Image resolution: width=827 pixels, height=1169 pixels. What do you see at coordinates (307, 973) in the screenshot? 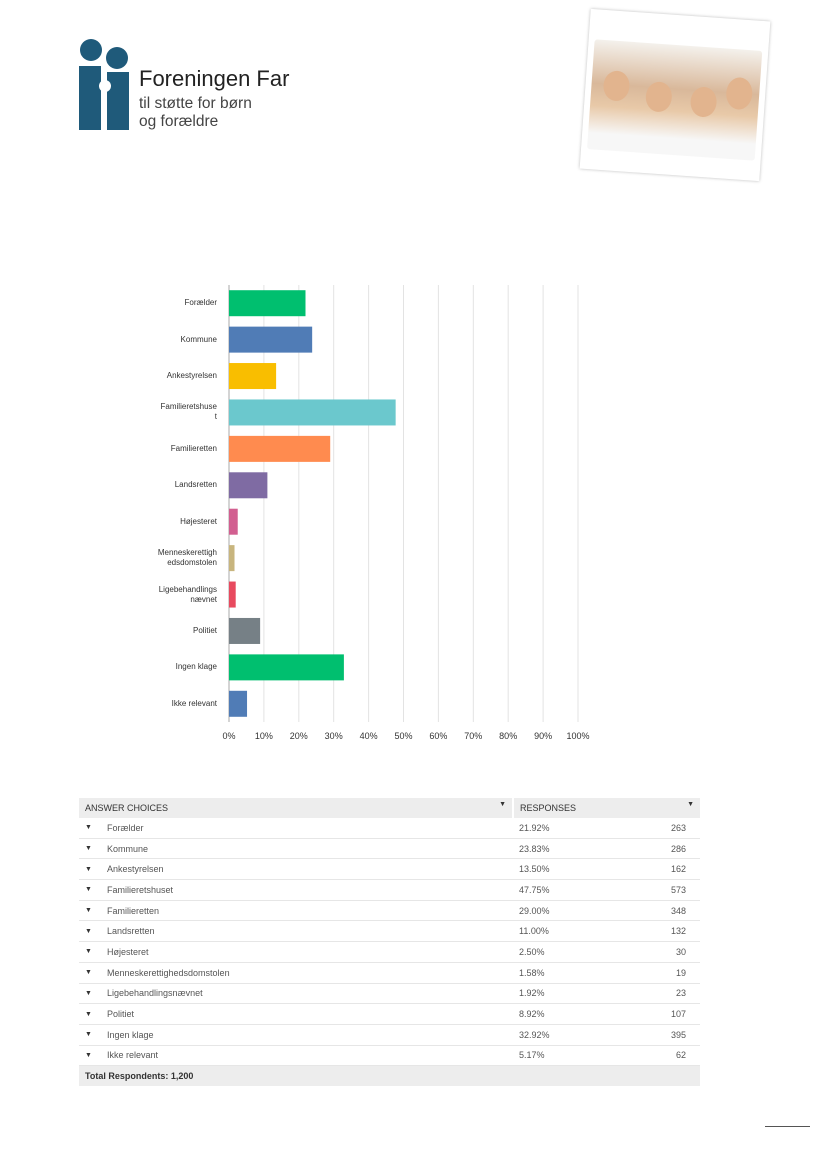
I see `answer-choice: Menneskerettighedsdomstolen` at bounding box center [307, 973].